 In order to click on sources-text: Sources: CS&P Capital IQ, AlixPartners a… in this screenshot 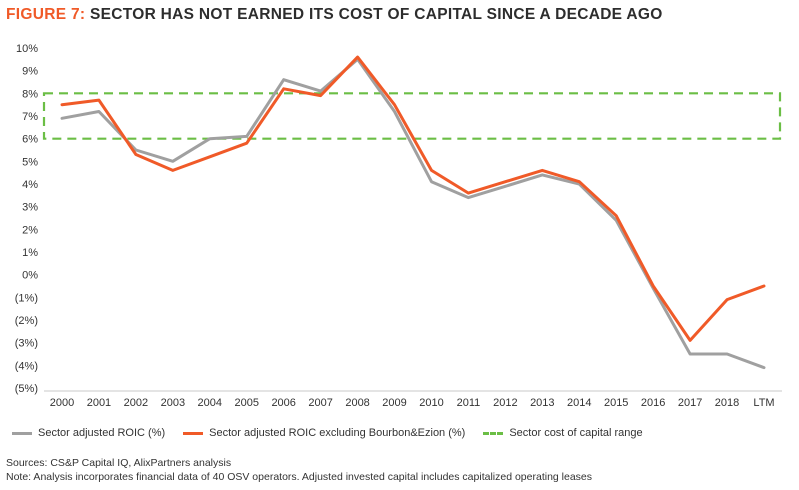, I will do `click(119, 463)`.